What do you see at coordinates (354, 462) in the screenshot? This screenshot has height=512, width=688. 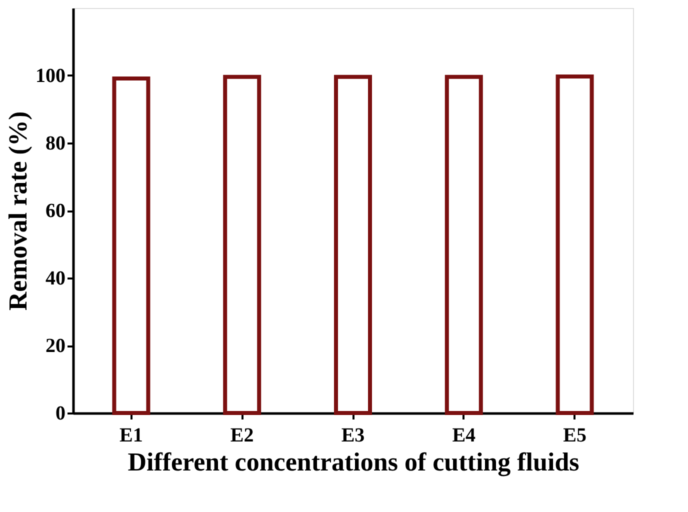 I see `x-axis-title: Different concentrations of cutting fluids` at bounding box center [354, 462].